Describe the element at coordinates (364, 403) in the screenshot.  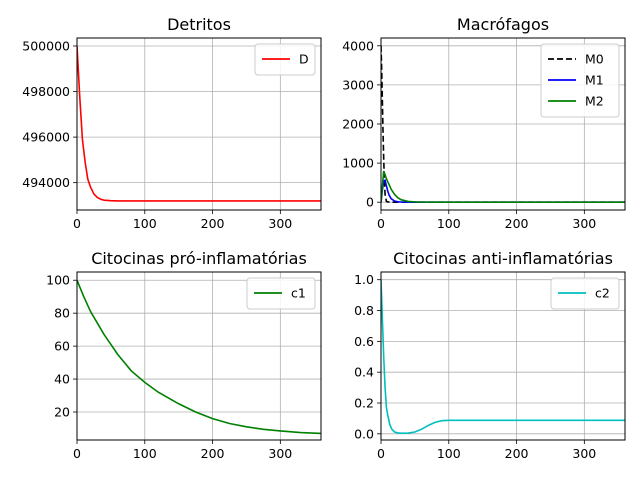
I see `y-tick-label: 0.2` at that location.